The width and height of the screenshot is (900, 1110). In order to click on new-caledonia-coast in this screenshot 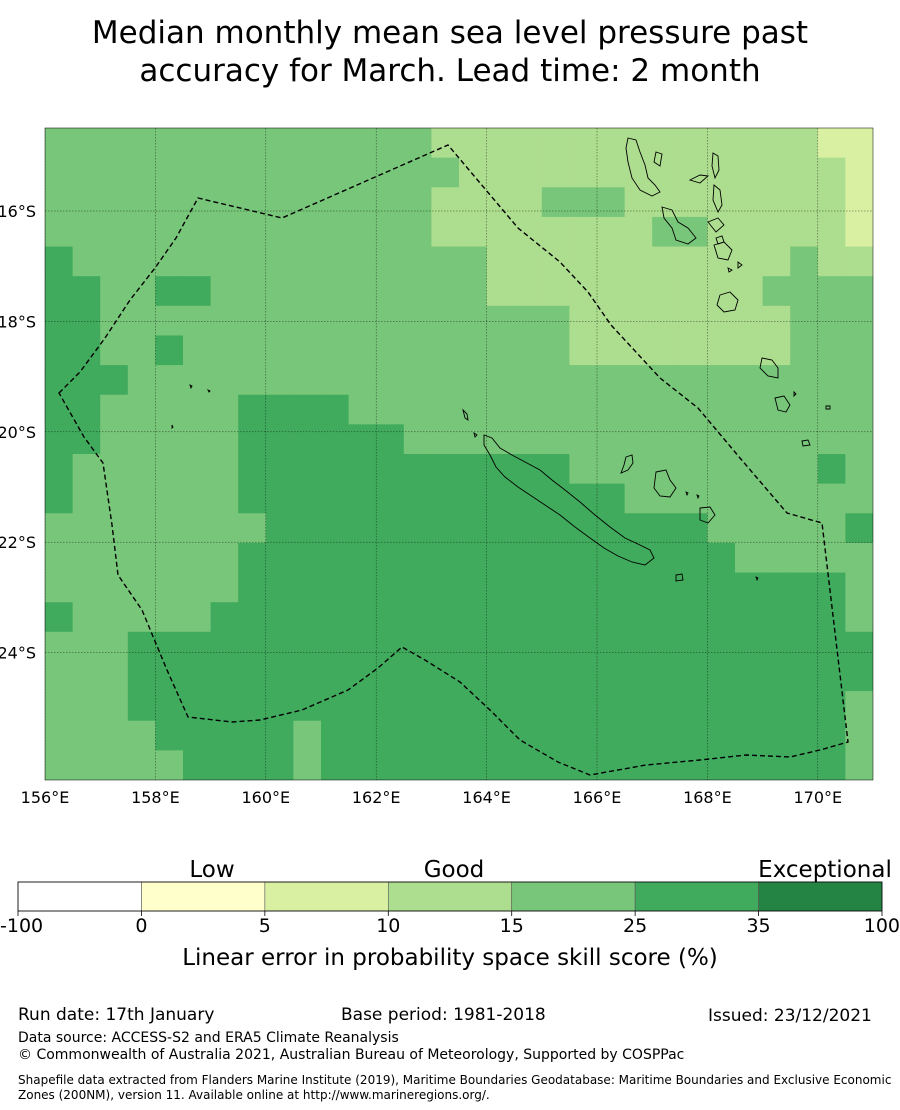, I will do `click(569, 500)`.